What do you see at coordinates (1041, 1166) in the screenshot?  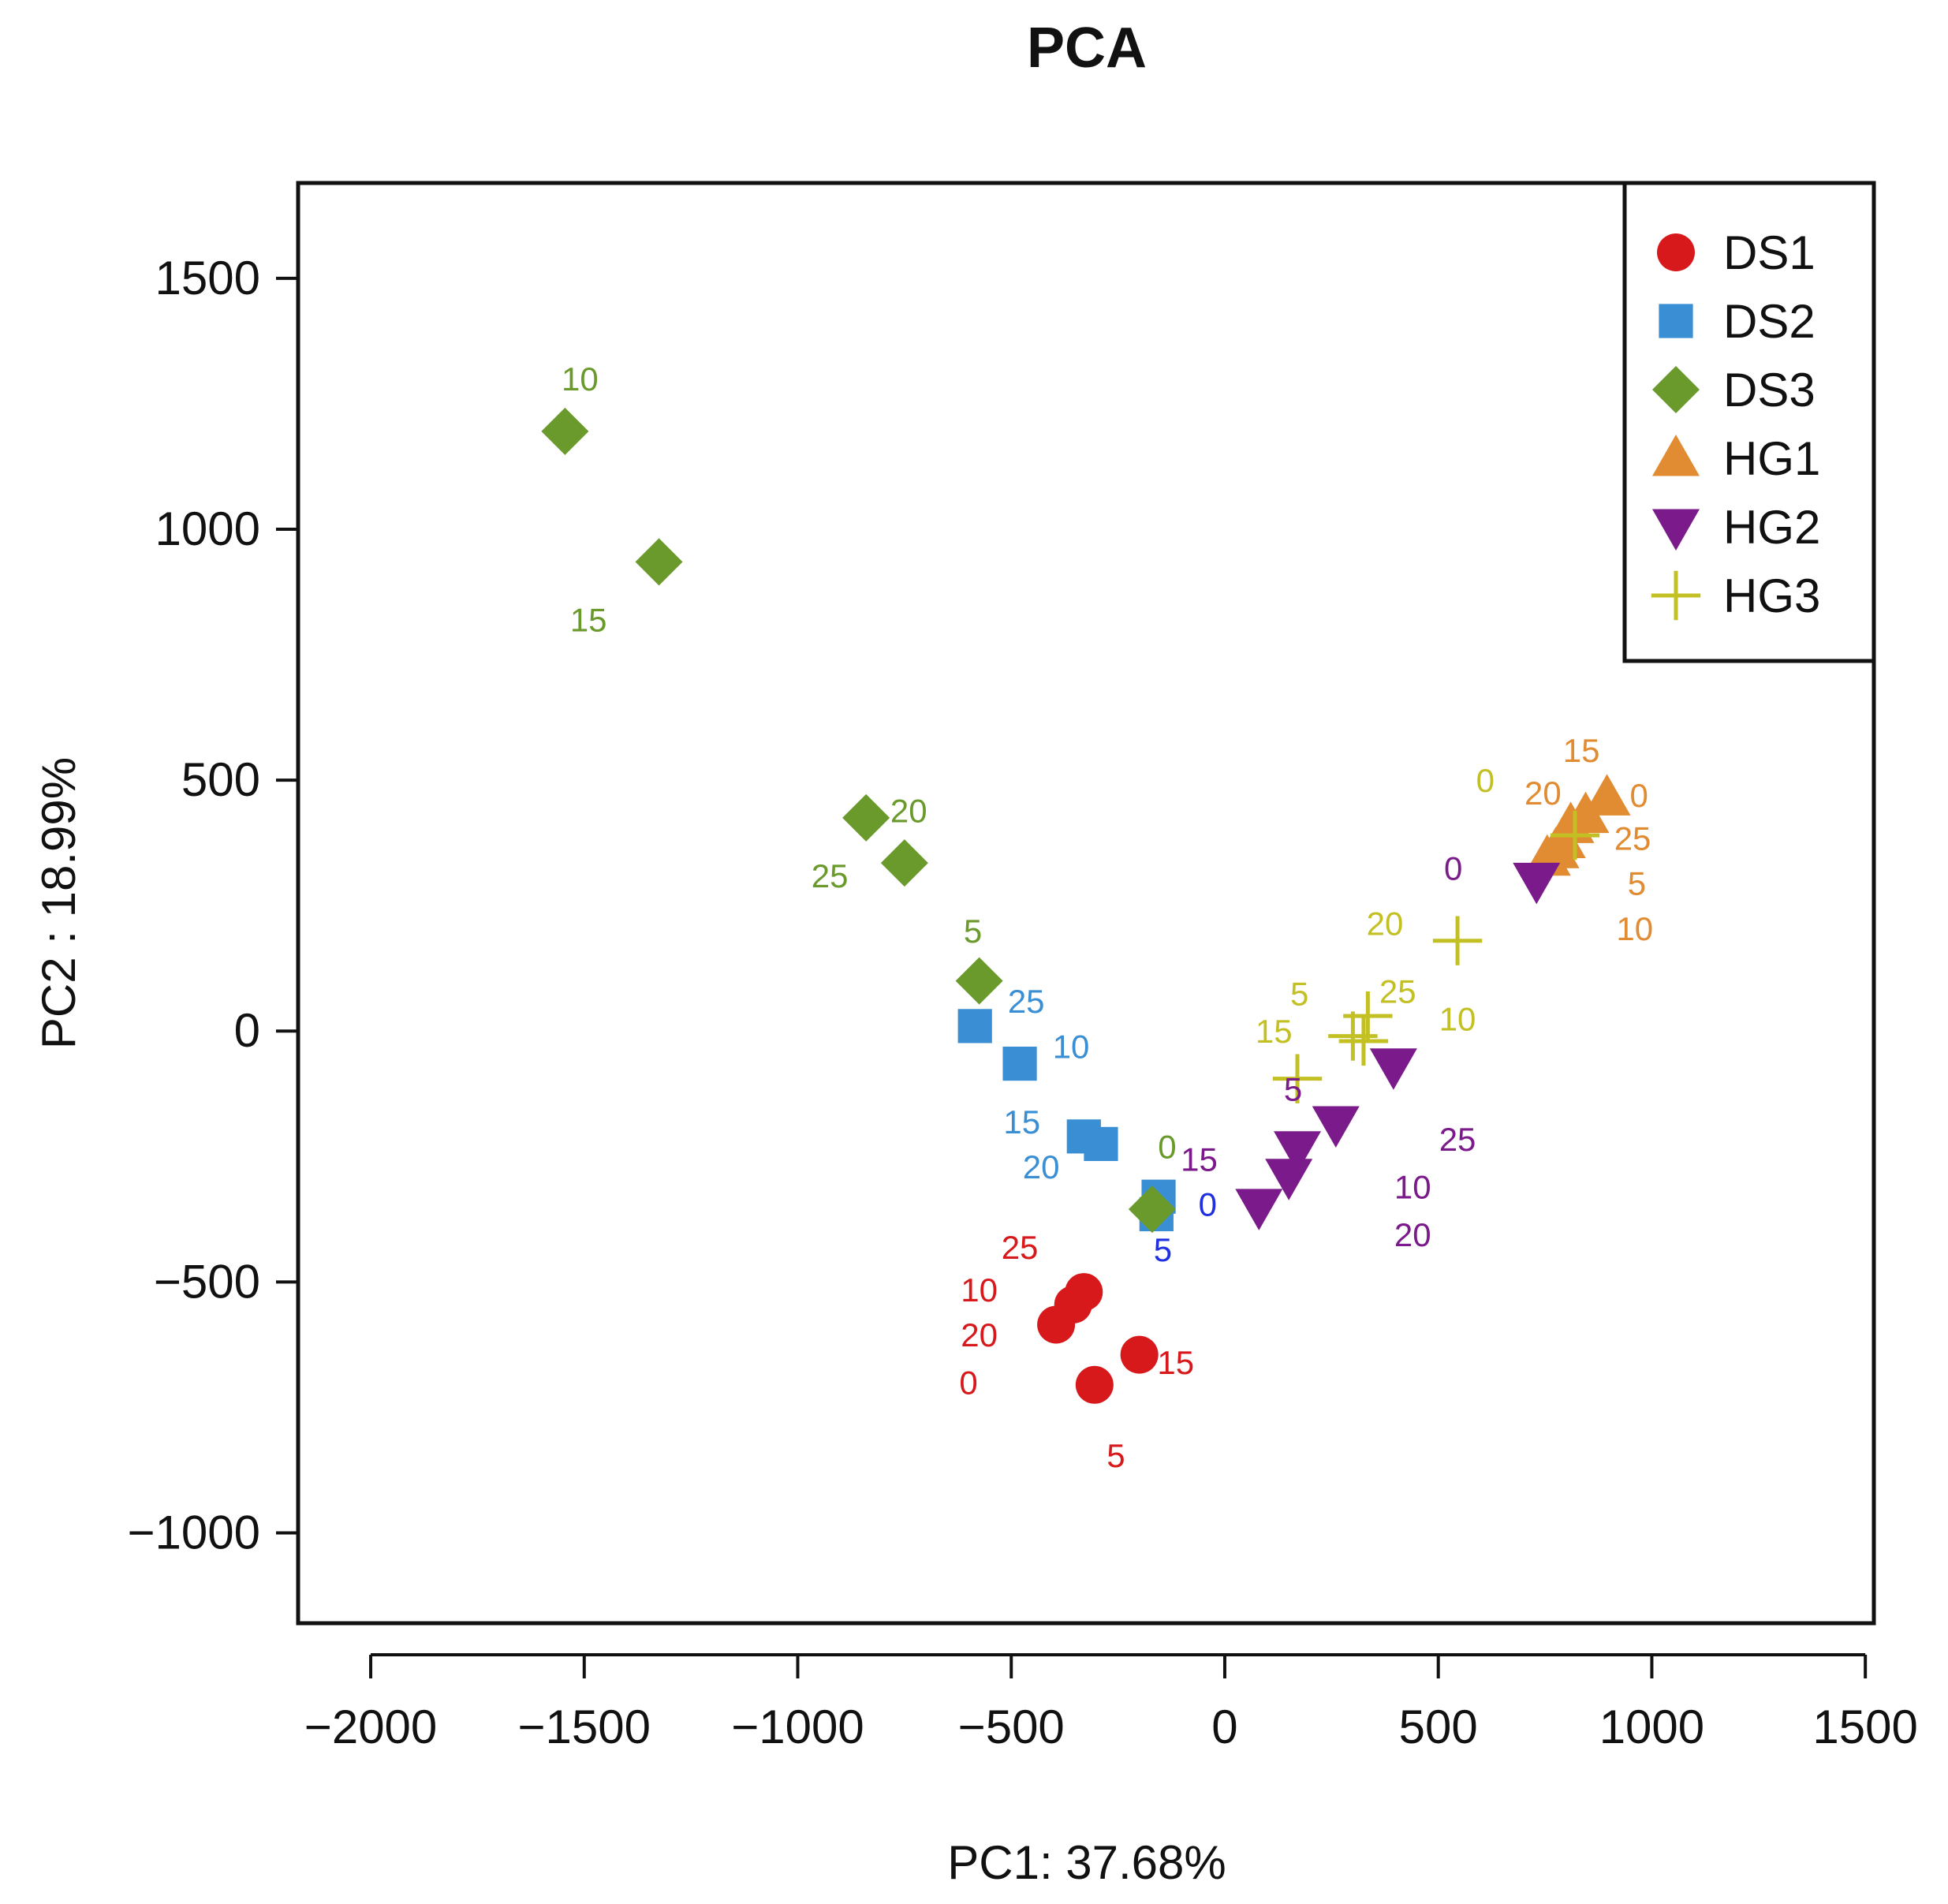 I see `point-label-ds2: 20` at bounding box center [1041, 1166].